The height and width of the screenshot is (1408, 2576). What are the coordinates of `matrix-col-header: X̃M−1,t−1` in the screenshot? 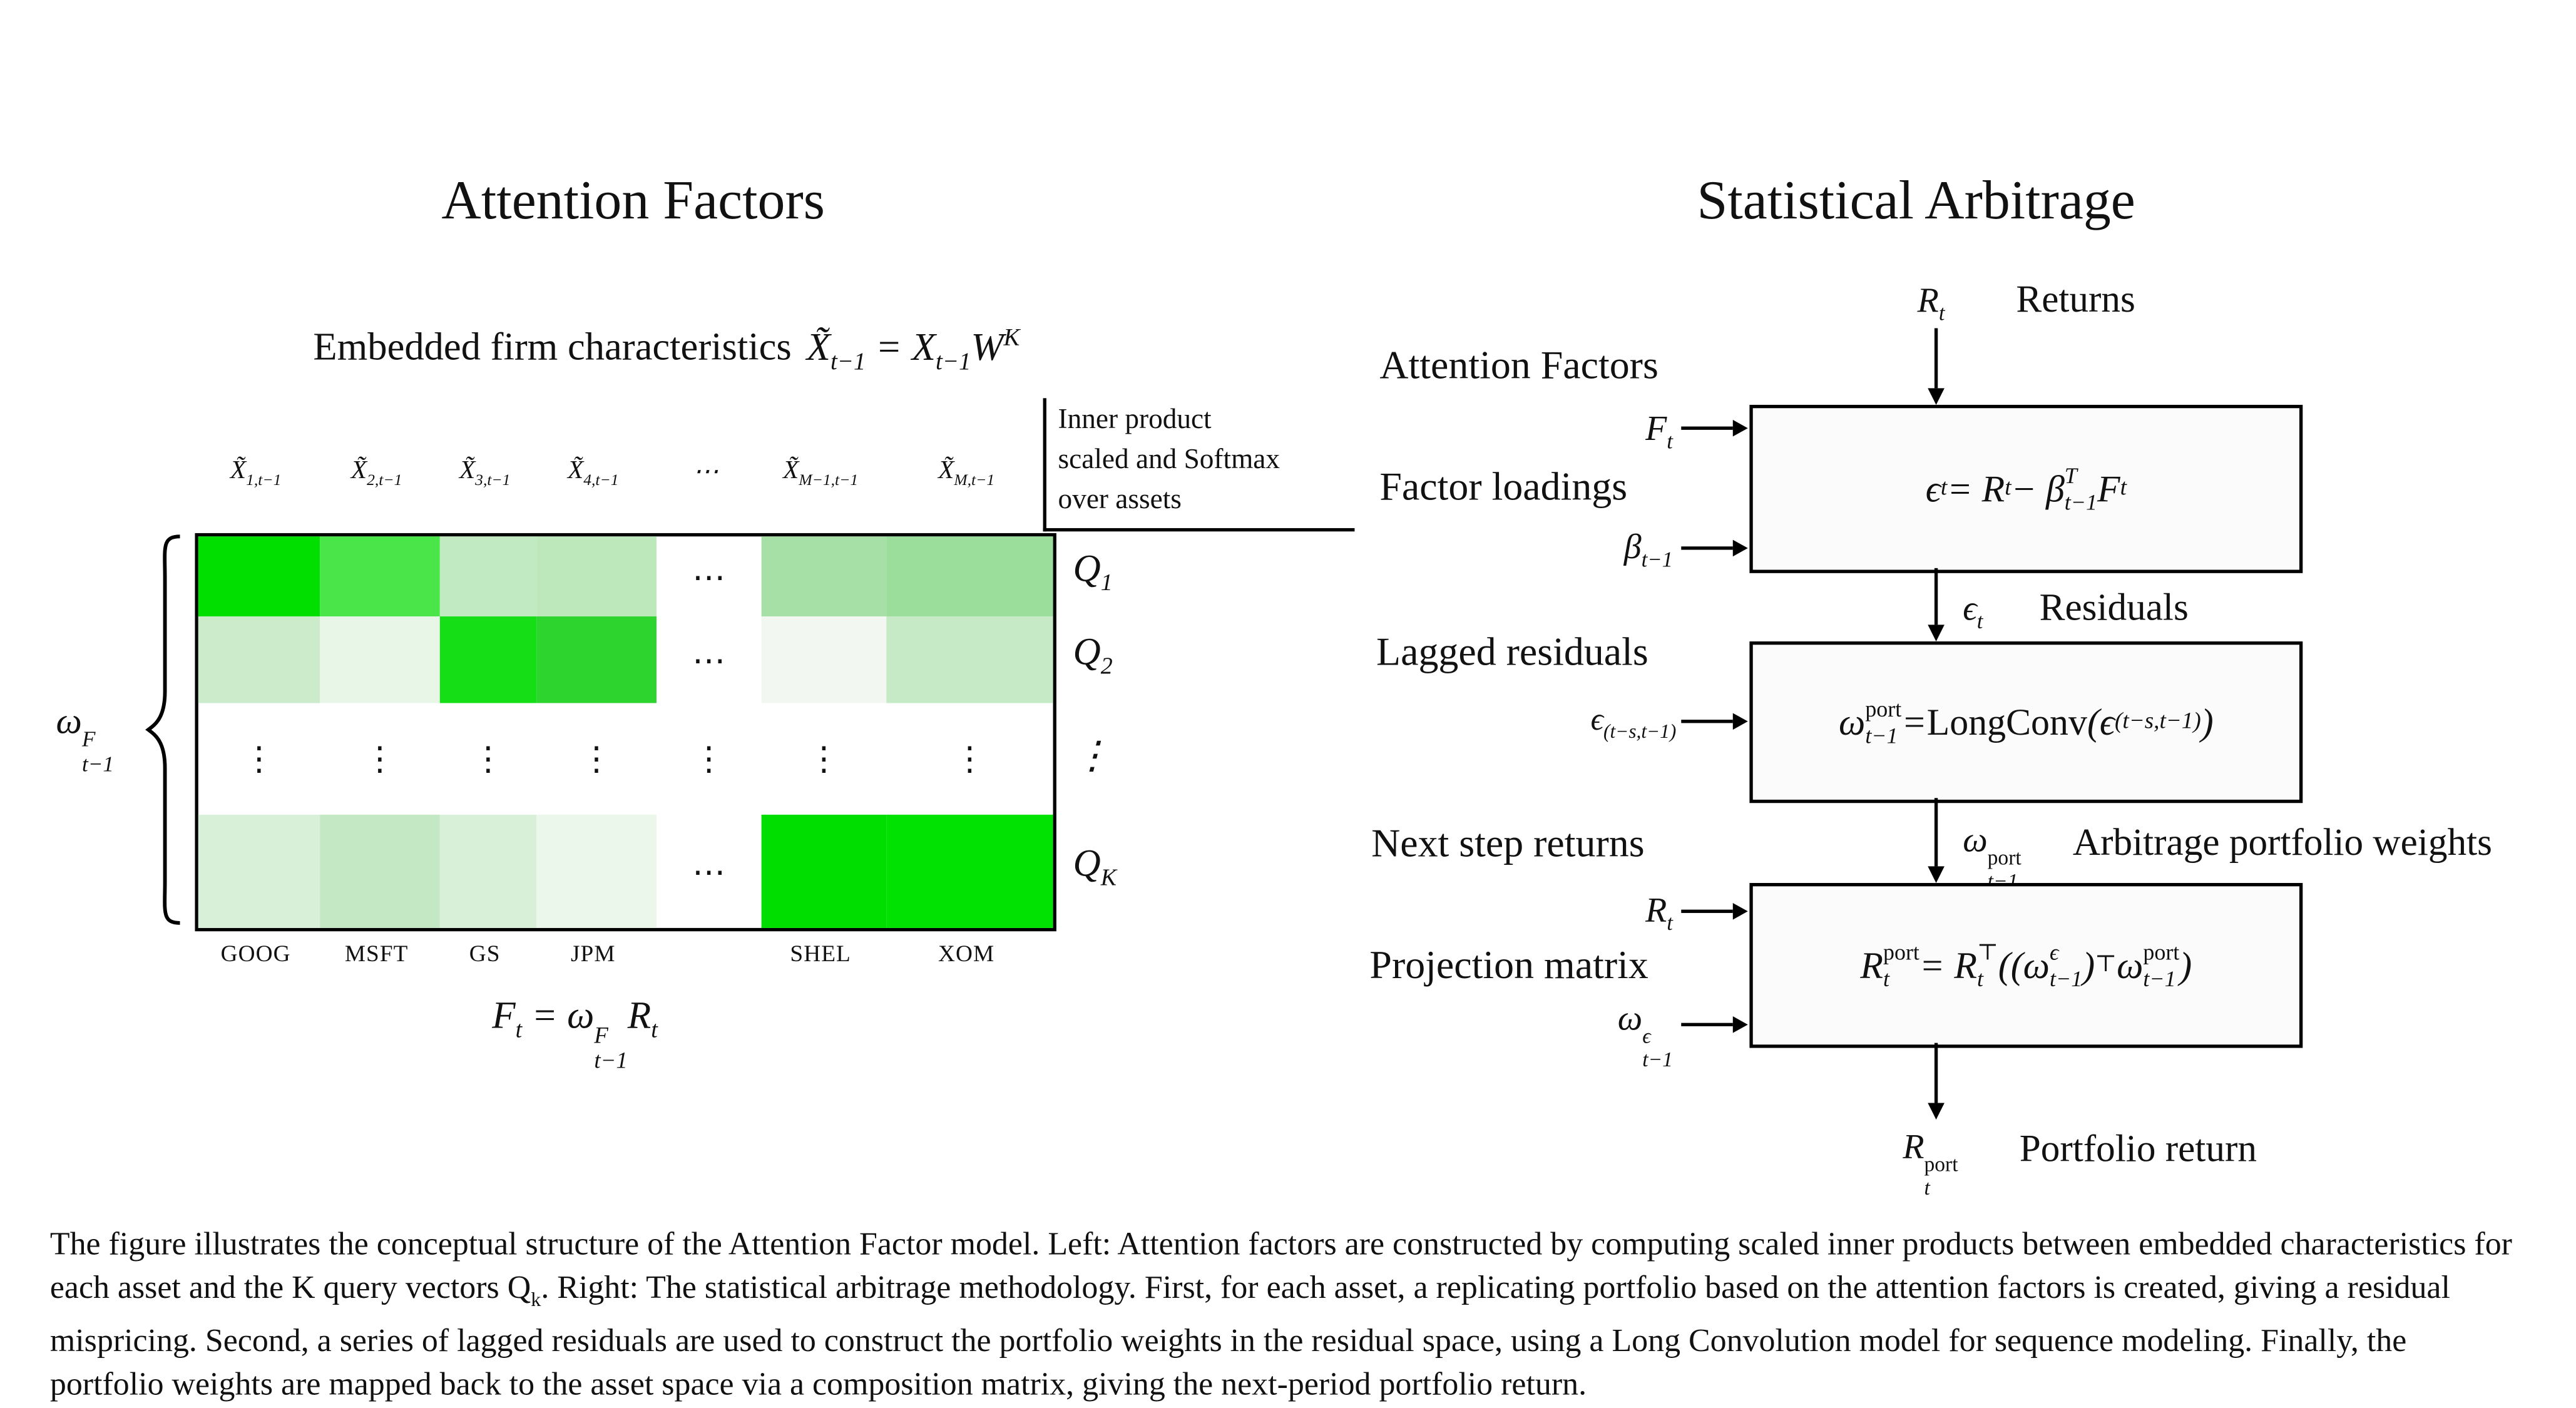 It's located at (821, 473).